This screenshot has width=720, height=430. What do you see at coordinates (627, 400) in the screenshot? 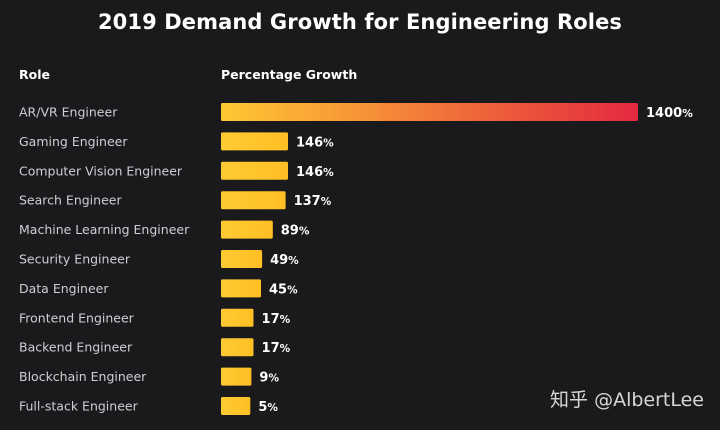
I see `watermark: 知乎 @AlbertLee` at bounding box center [627, 400].